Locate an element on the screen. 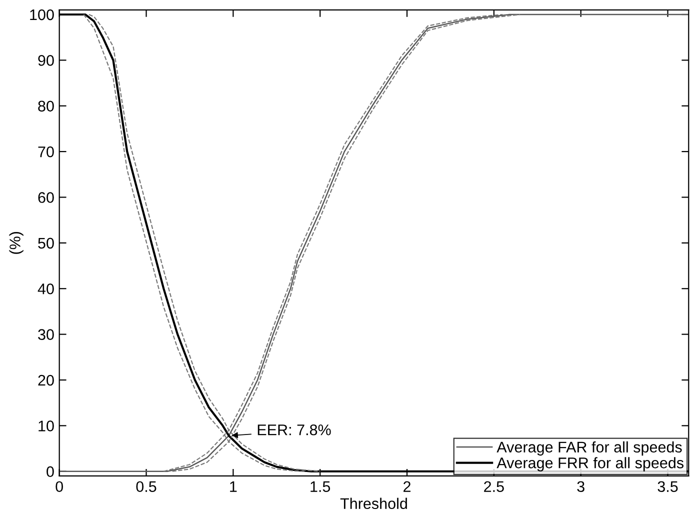  y-tick-label: 0 is located at coordinates (50, 472).